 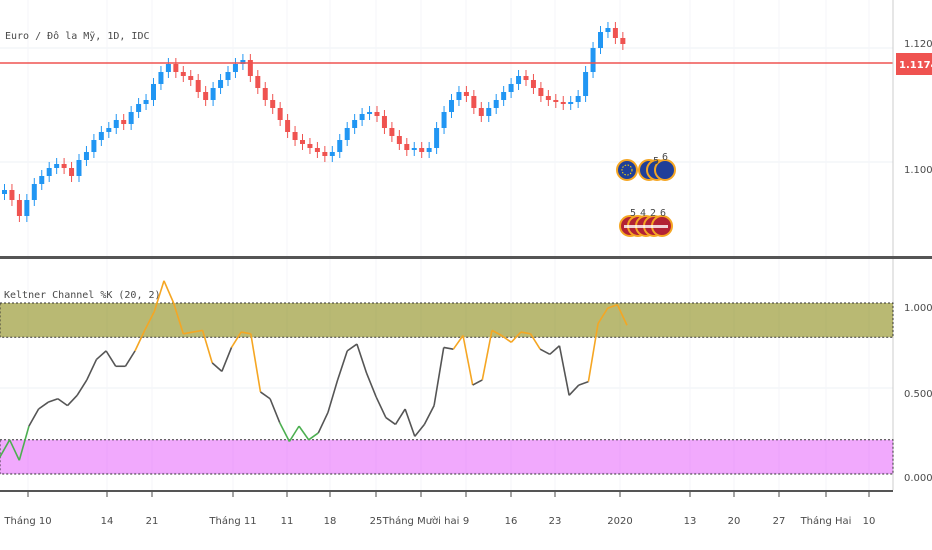 What do you see at coordinates (646, 194) in the screenshot?
I see `event-icons: 5 6 5 4 2 6` at bounding box center [646, 194].